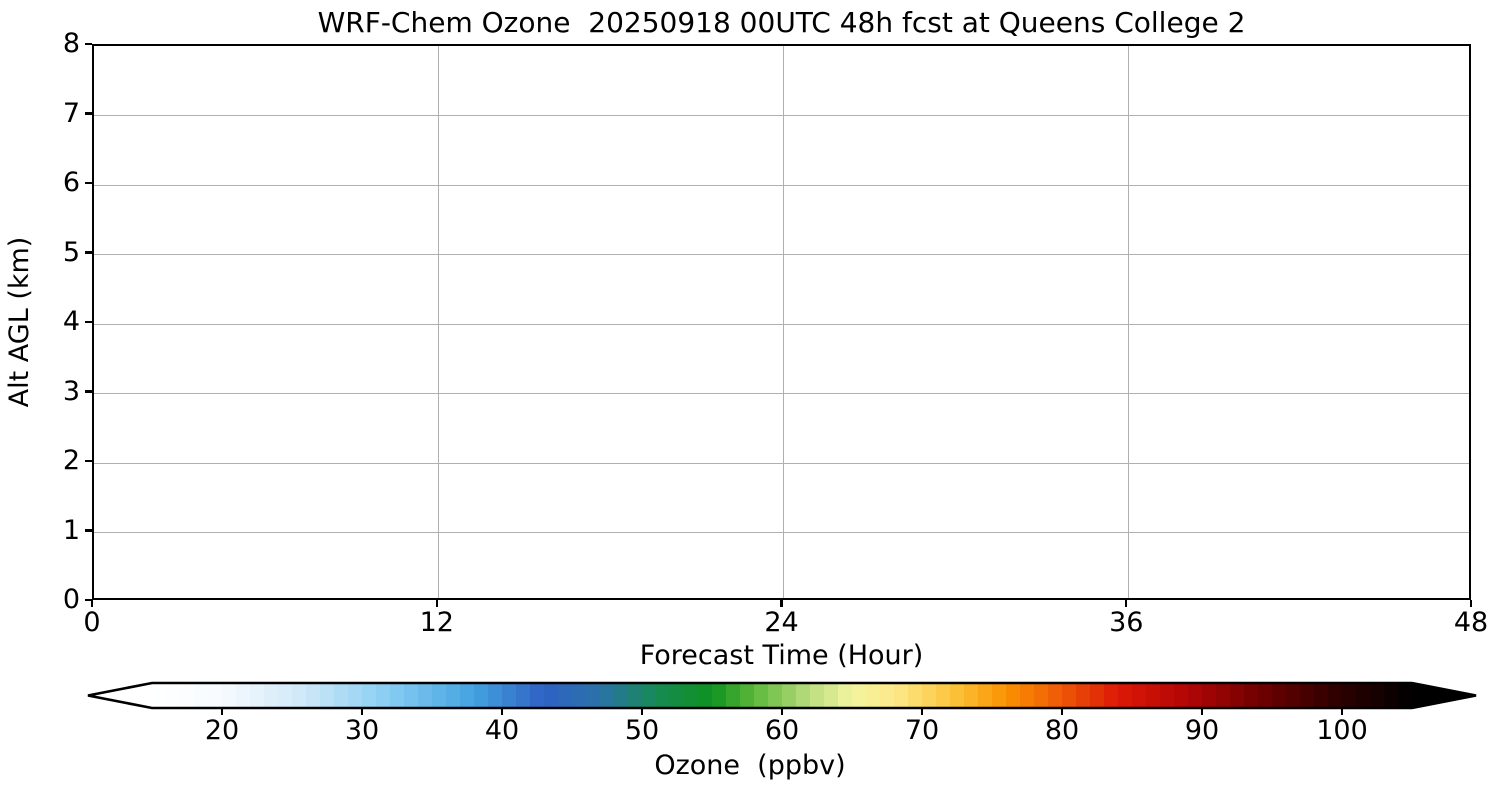 Image resolution: width=1500 pixels, height=800 pixels. I want to click on colorbar-tick-label: 30, so click(362, 730).